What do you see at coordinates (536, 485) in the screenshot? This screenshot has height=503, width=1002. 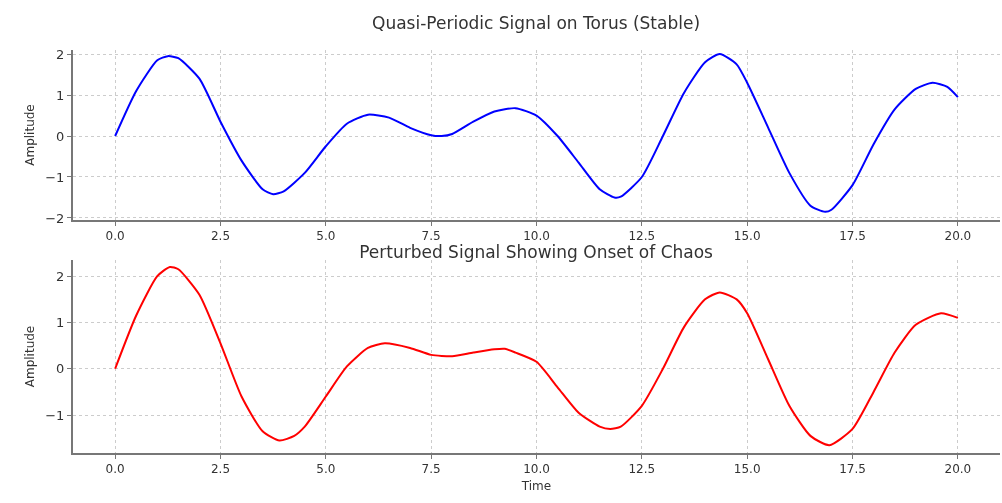 I see `x-axis-title: Time` at bounding box center [536, 485].